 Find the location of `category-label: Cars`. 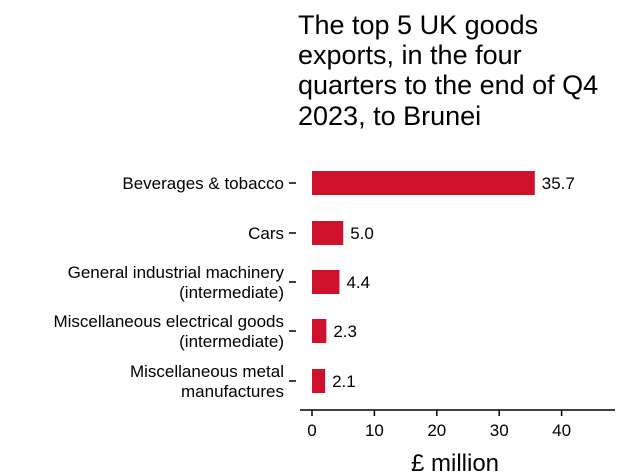

category-label: Cars is located at coordinates (266, 233).